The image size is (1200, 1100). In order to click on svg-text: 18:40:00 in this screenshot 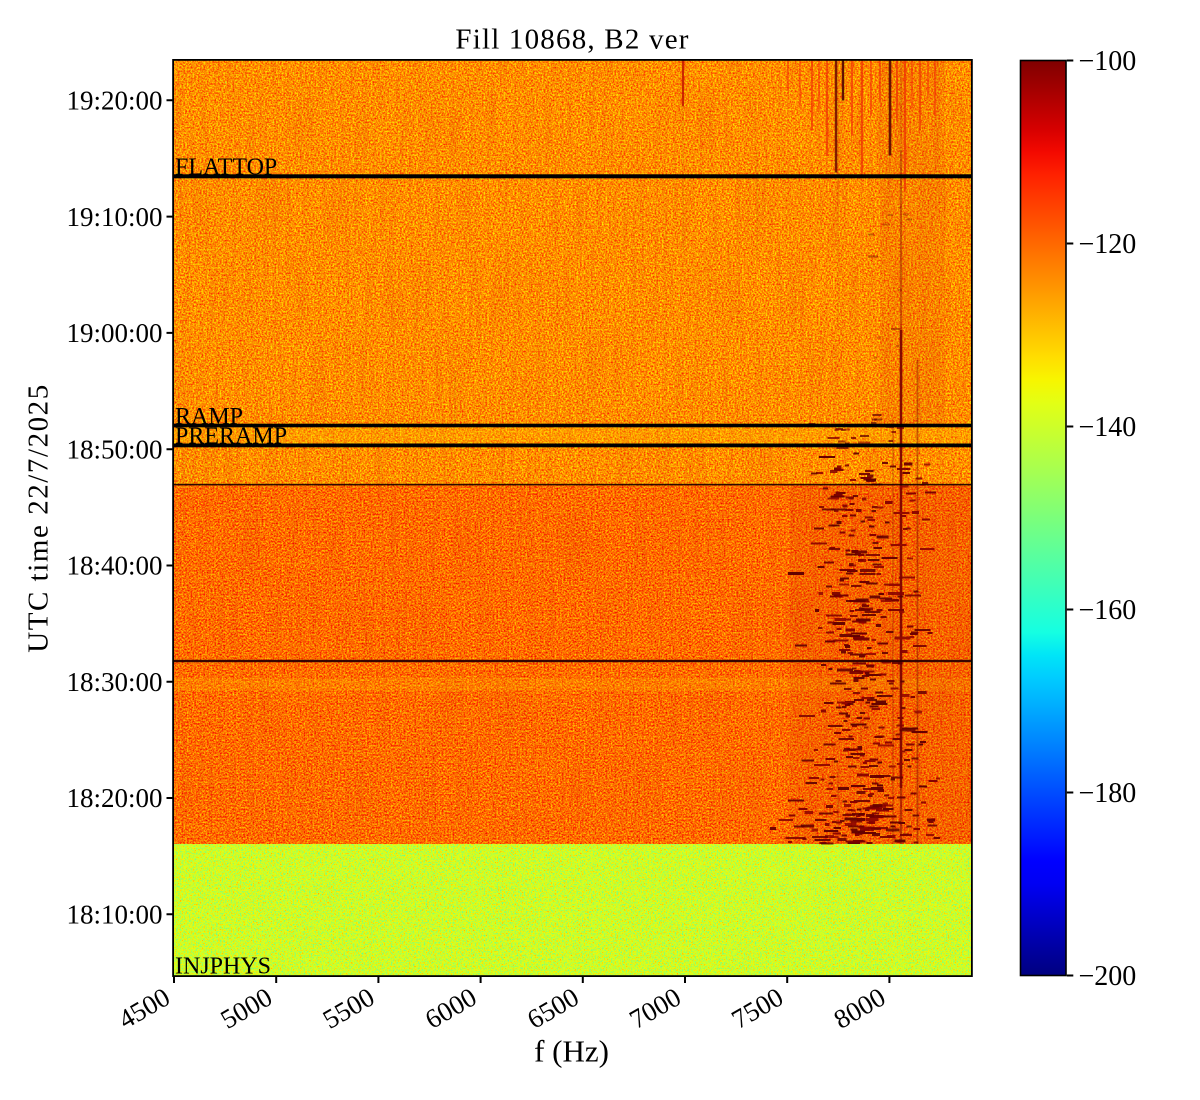, I will do `click(114, 566)`.